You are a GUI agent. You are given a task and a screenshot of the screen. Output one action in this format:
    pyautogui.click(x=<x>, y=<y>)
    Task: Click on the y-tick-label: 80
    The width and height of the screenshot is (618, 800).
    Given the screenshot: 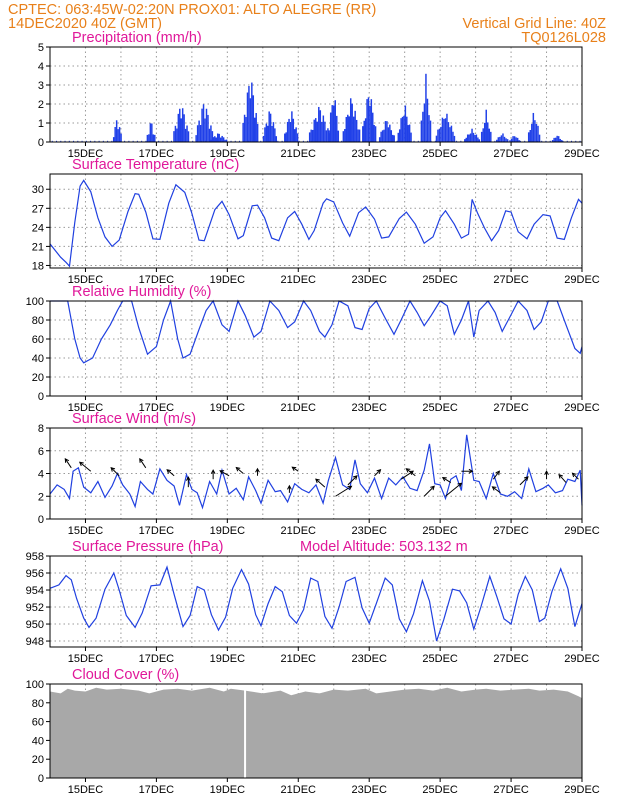 What is the action you would take?
    pyautogui.click(x=38, y=321)
    